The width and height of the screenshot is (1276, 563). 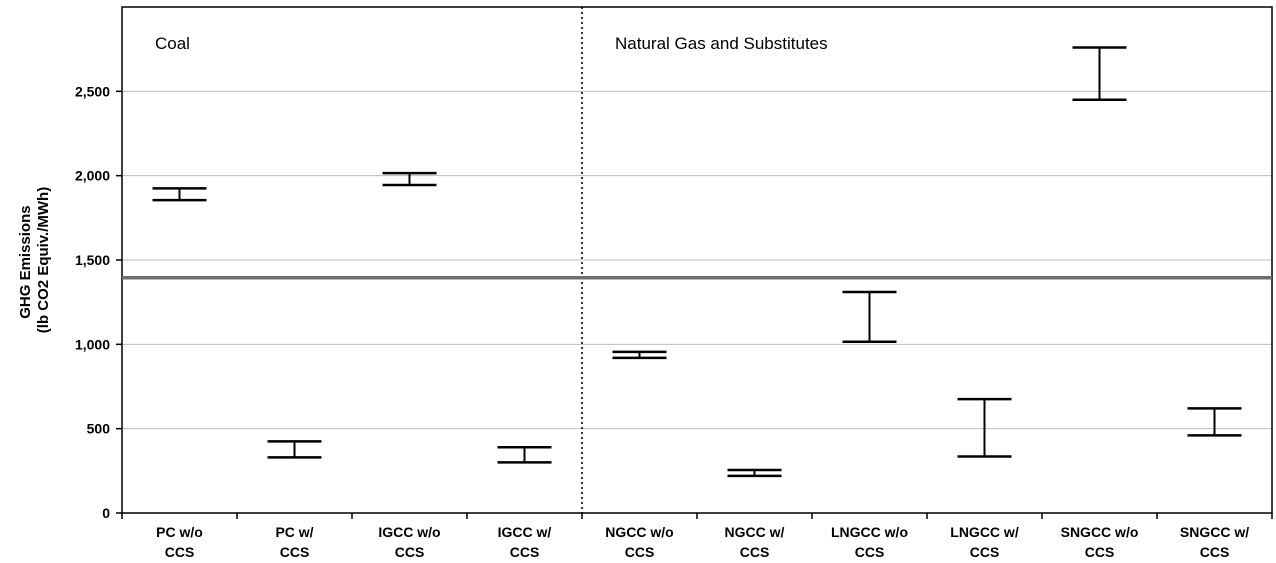 What do you see at coordinates (869, 532) in the screenshot?
I see `x-category-label: LNGCC w/o` at bounding box center [869, 532].